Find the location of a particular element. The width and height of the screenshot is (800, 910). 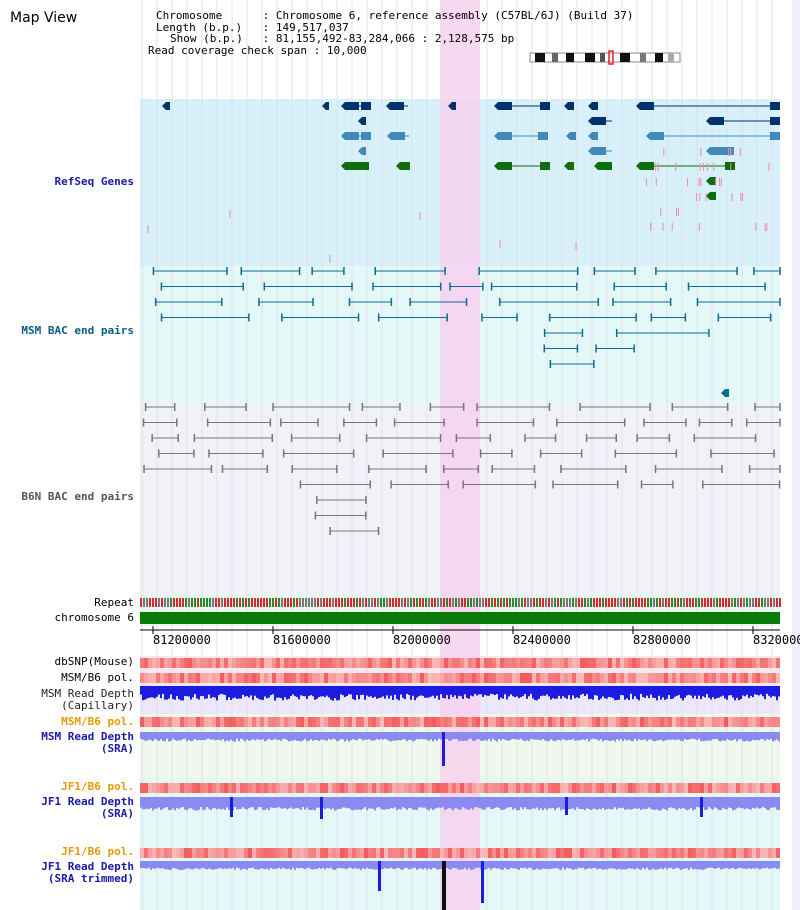

track-label-jf1-depth: JF1 Read Depth (SRA) is located at coordinates (87, 808).